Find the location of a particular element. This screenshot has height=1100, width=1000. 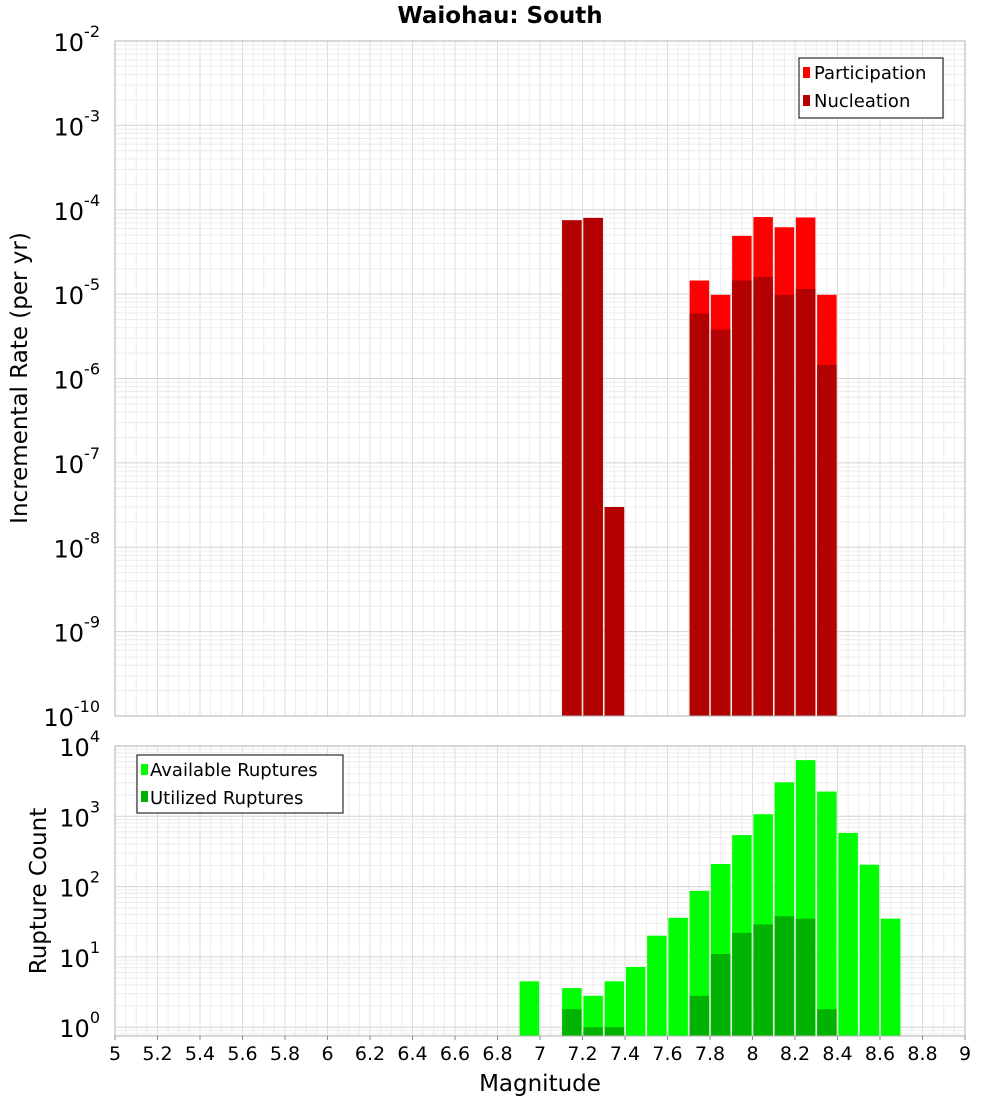

y-tick-label: 10⁴ is located at coordinates (79, 744).